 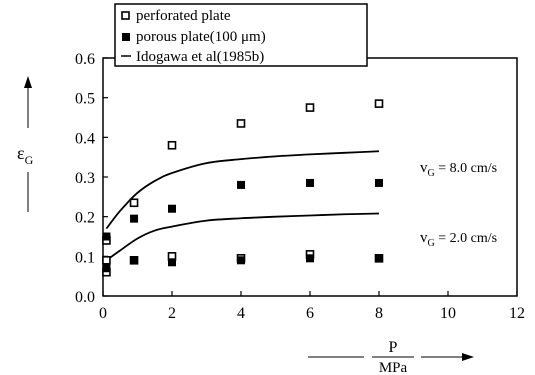 I want to click on y-arrow-head, so click(x=28, y=82).